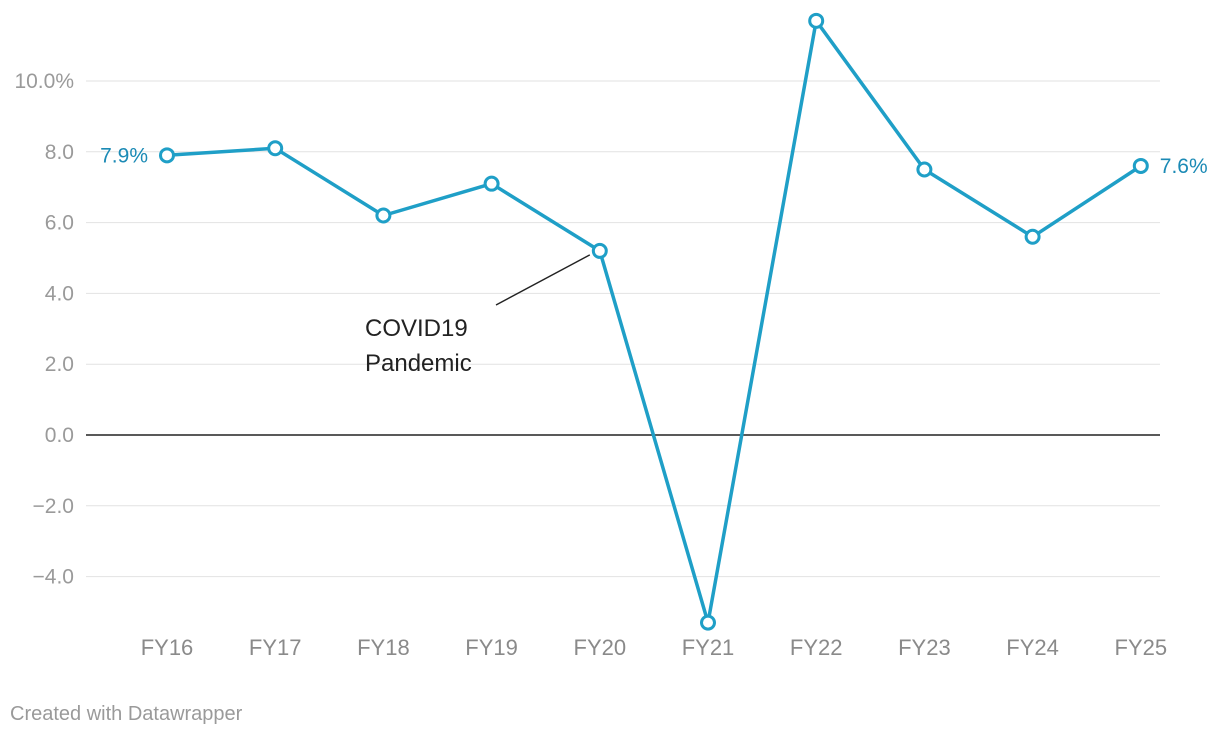 This screenshot has width=1220, height=738. What do you see at coordinates (418, 363) in the screenshot?
I see `annotation-text: Pandemic` at bounding box center [418, 363].